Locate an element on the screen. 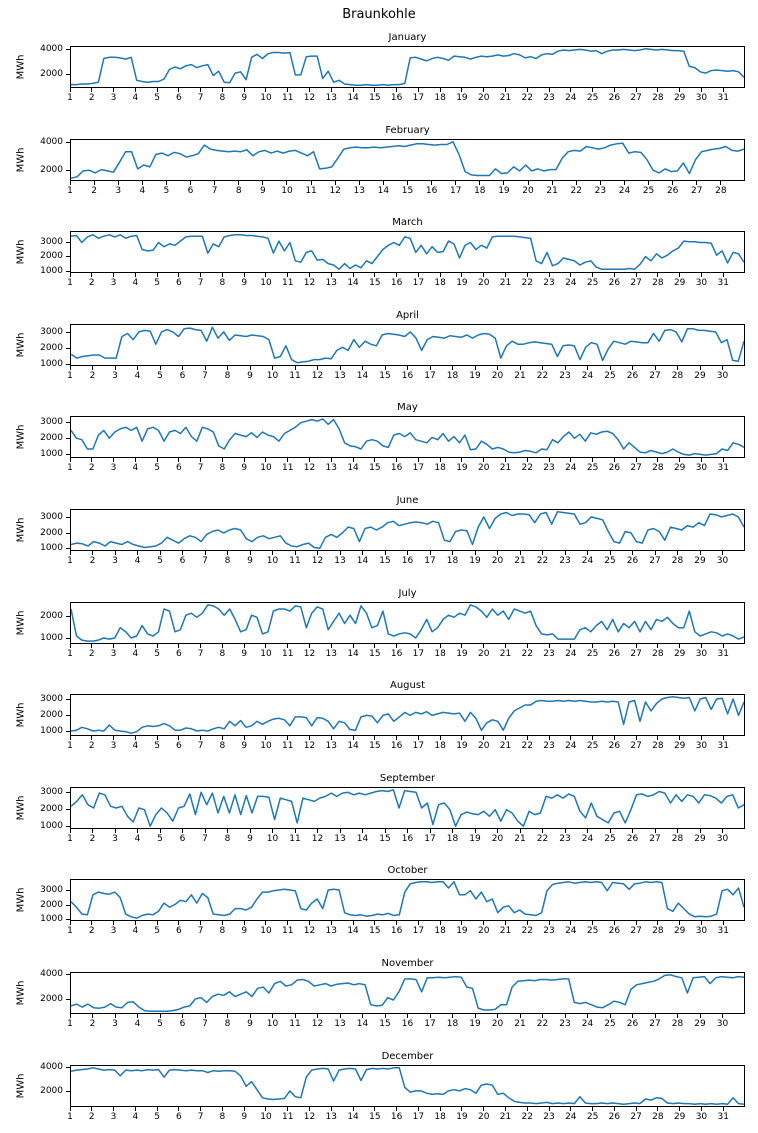 Image resolution: width=758 pixels, height=1133 pixels. x-tick-label: 13 is located at coordinates (359, 190).